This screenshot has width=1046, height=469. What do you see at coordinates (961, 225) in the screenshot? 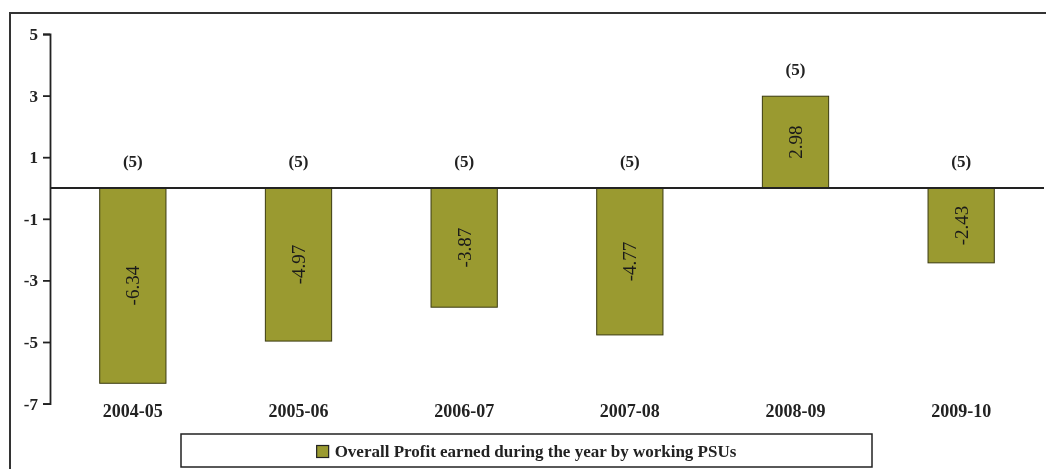
I see `data-label: -2.43` at bounding box center [961, 225].